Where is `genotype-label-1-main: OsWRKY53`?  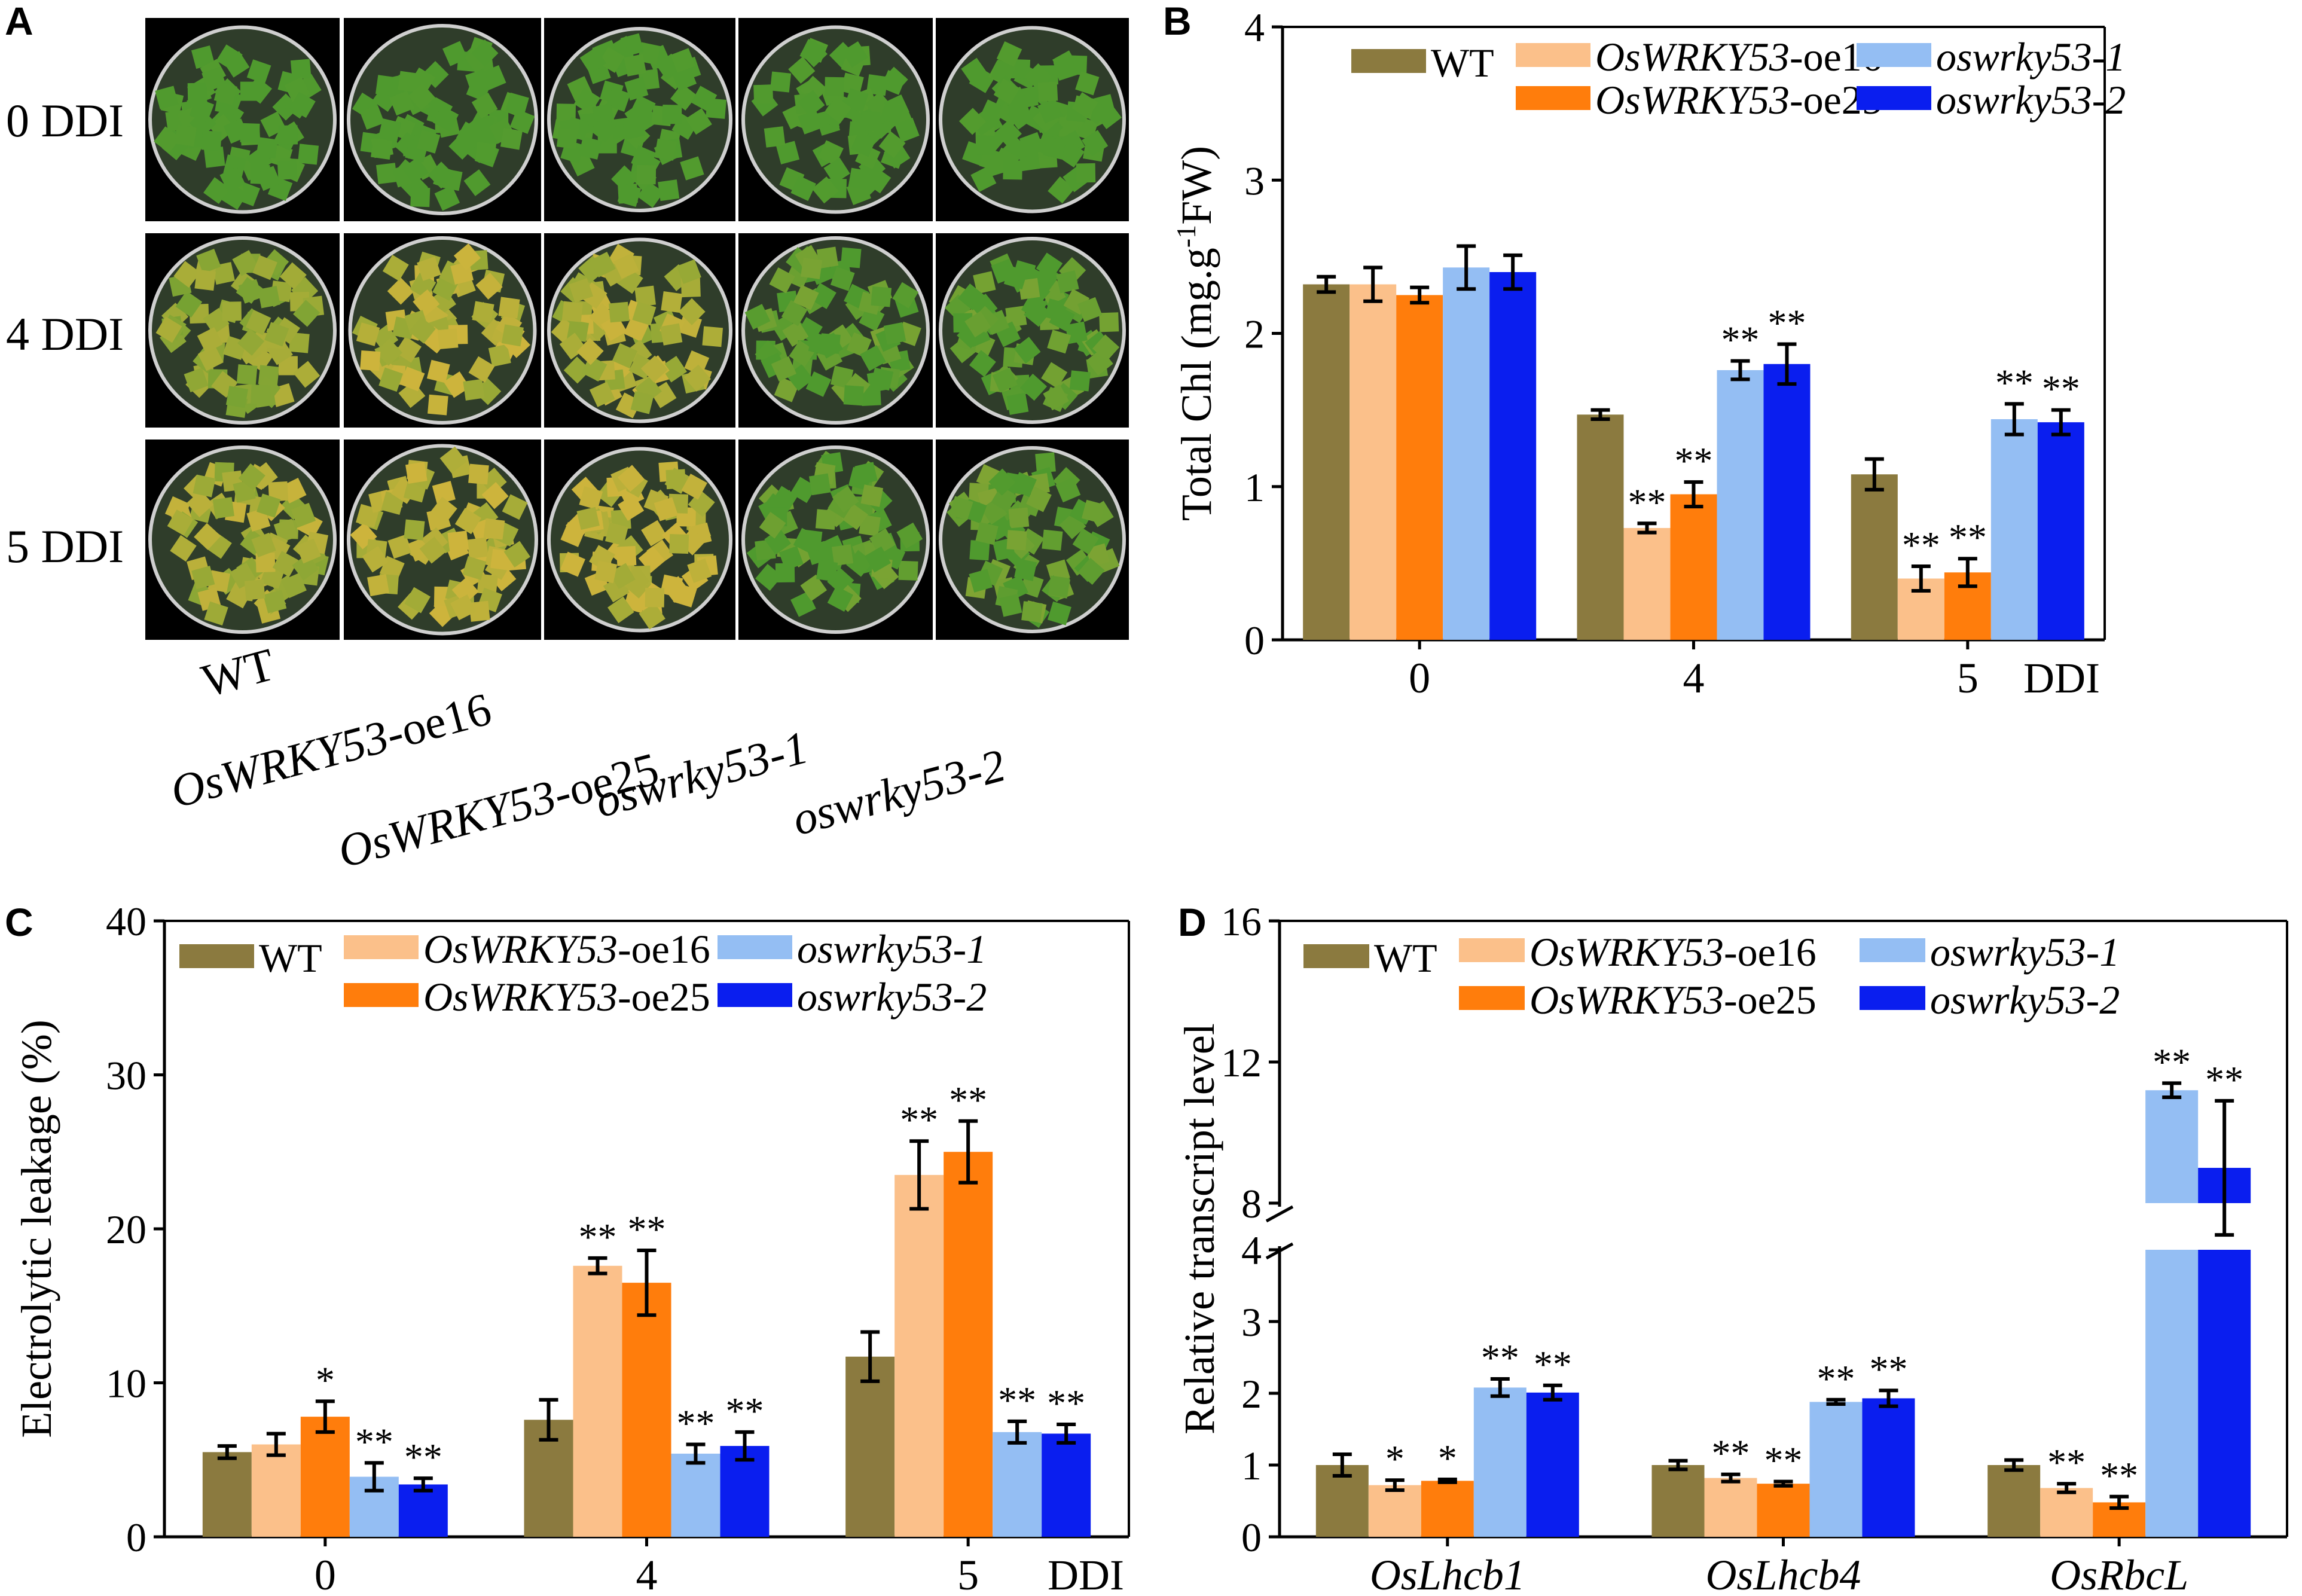
genotype-label-1-main: OsWRKY53 is located at coordinates (279, 764).